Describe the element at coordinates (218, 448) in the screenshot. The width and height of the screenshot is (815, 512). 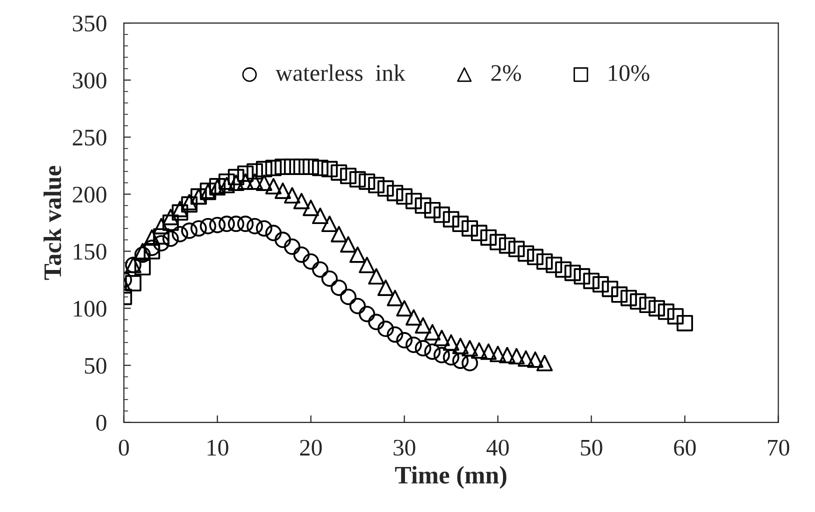
I see `x-tick-label: 10` at that location.